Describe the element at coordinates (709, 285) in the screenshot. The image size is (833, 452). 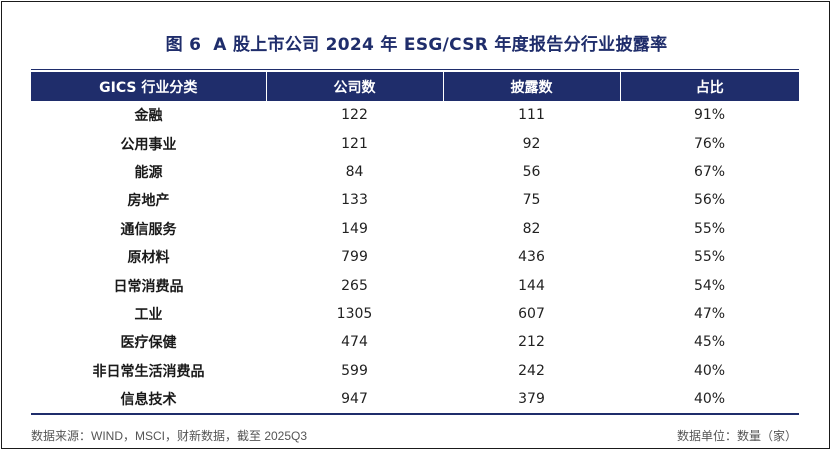
I see `ratio-cell: 54%` at that location.